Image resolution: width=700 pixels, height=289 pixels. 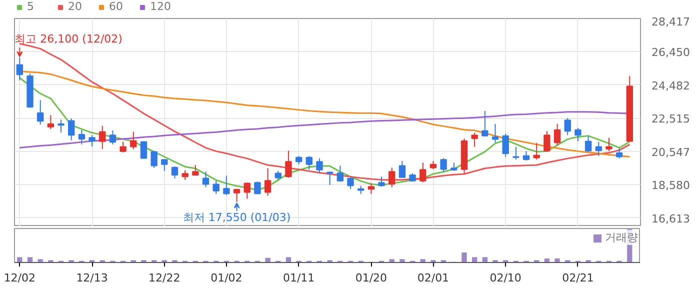 What do you see at coordinates (671, 53) in the screenshot?
I see `y-tick-label: 26,450` at bounding box center [671, 53].